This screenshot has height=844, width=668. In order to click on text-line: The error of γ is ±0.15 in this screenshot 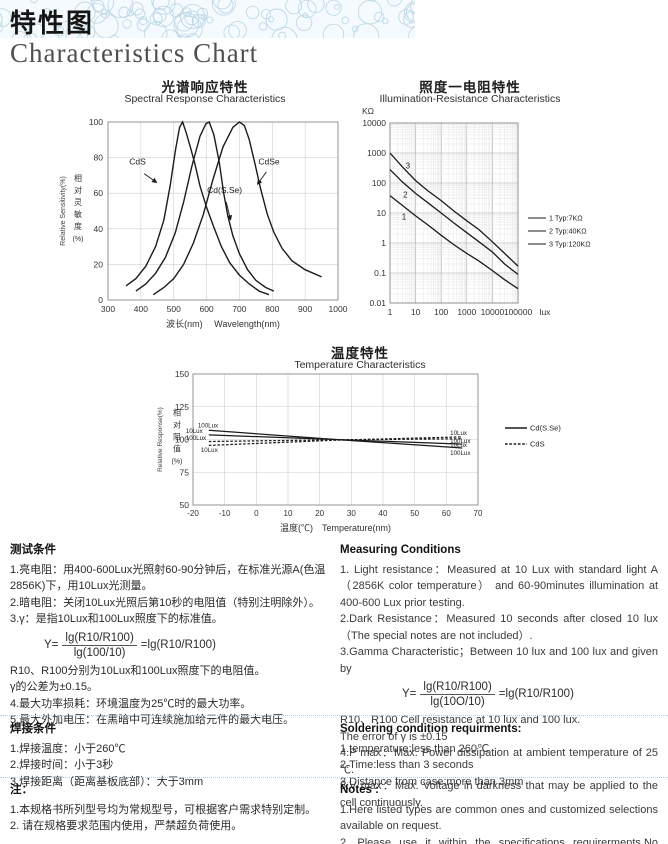, I will do `click(394, 736)`.